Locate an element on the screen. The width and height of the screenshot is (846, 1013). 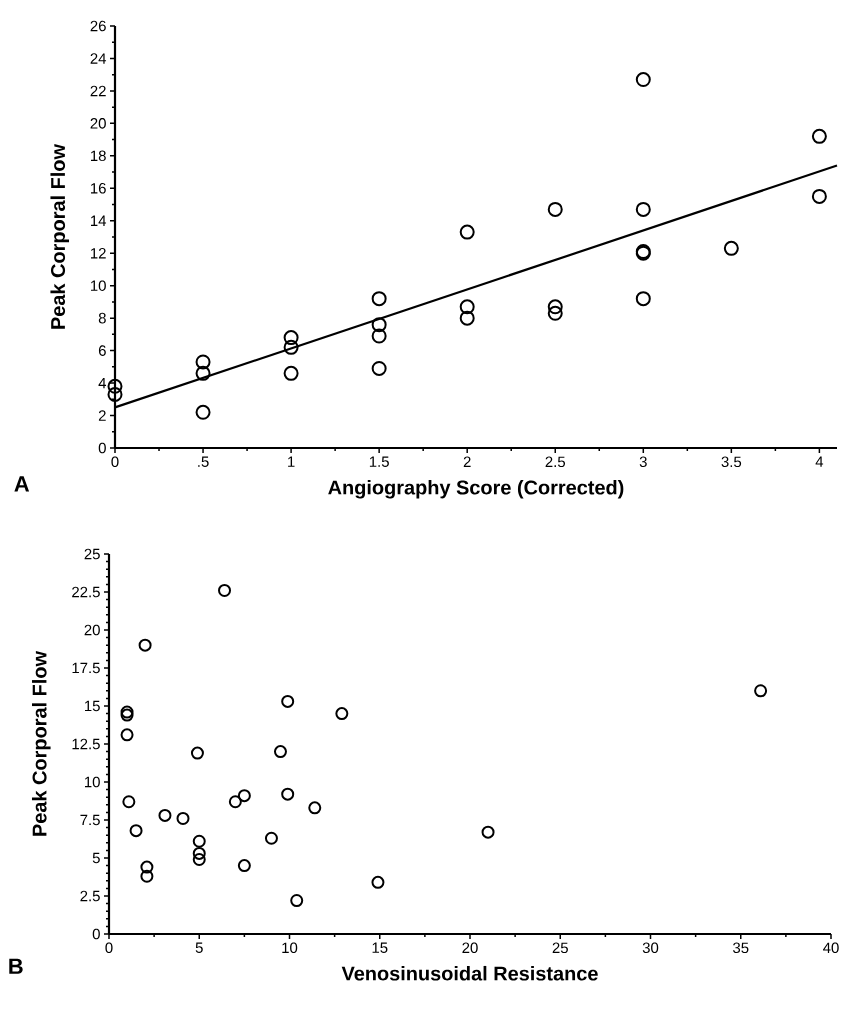
y-tick-label: 26 is located at coordinates (98, 26).